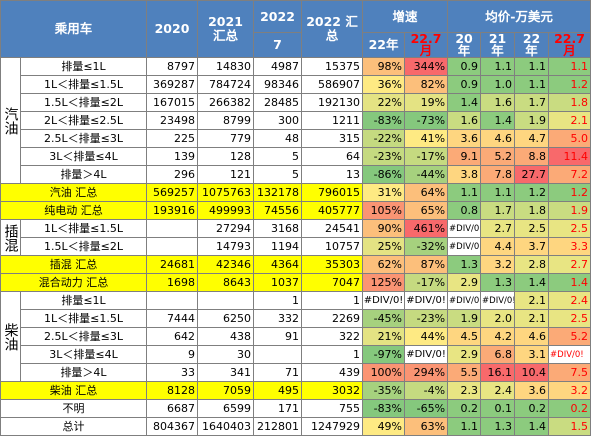 The image size is (592, 442). I want to click on cell-c2021: 784724, so click(226, 84).